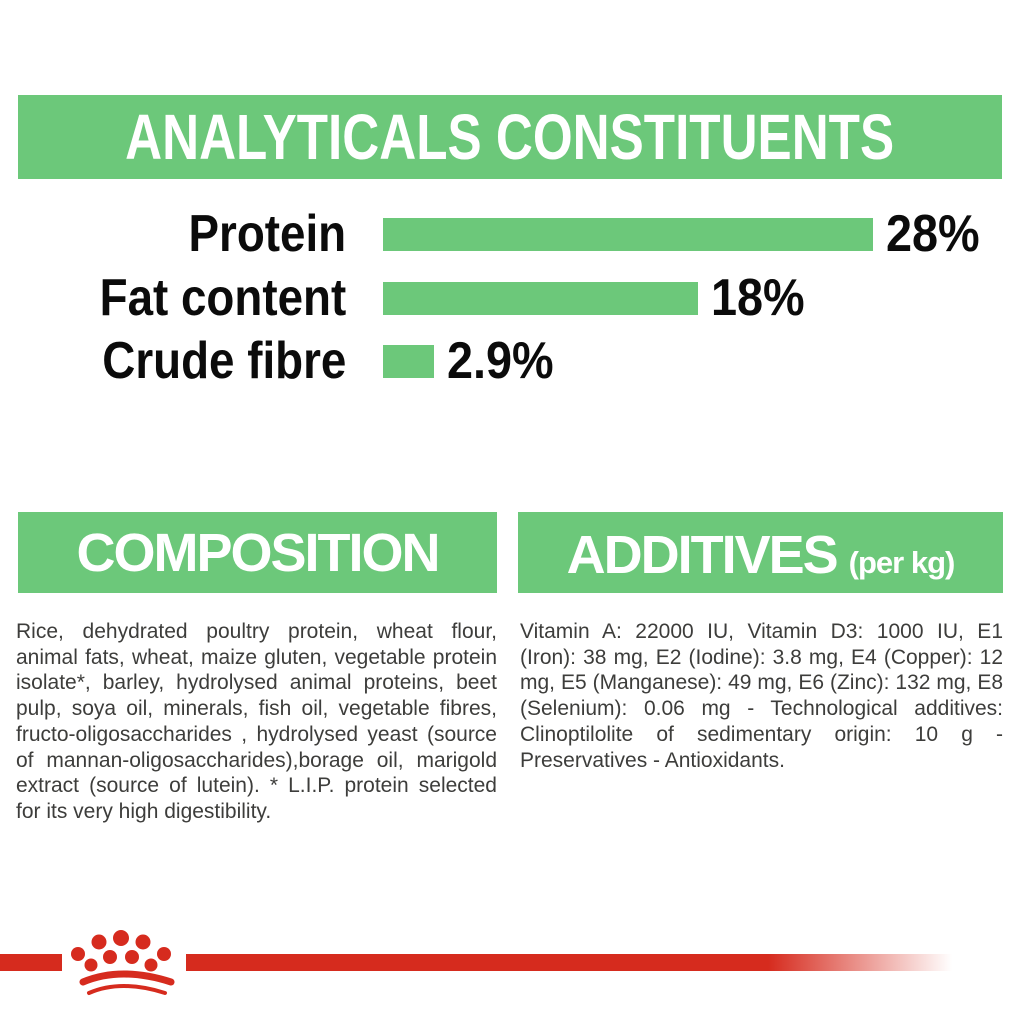 The image size is (1020, 1020). I want to click on bar-crude-fibre, so click(408, 361).